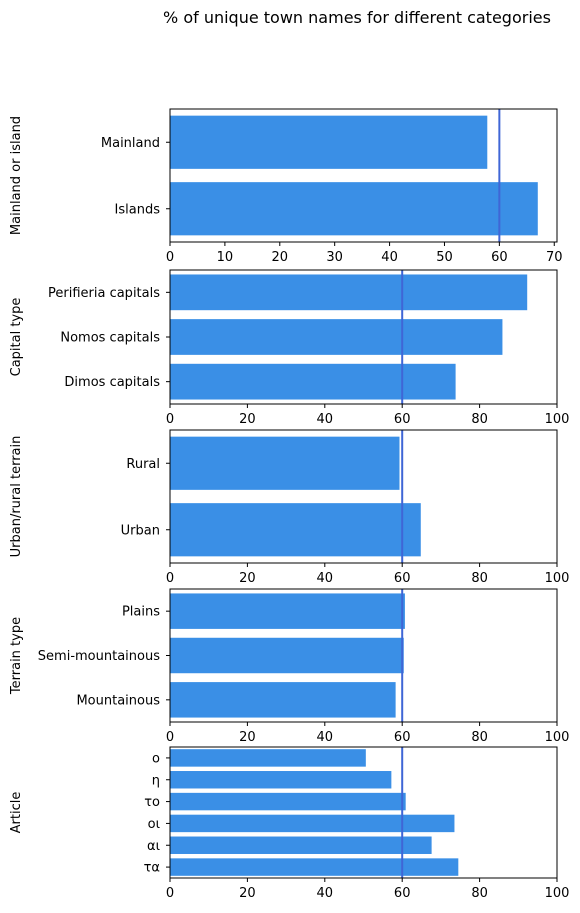 Image resolution: width=580 pixels, height=913 pixels. Describe the element at coordinates (99, 656) in the screenshot. I see `y-tick-label: Semi-mountainous` at that location.